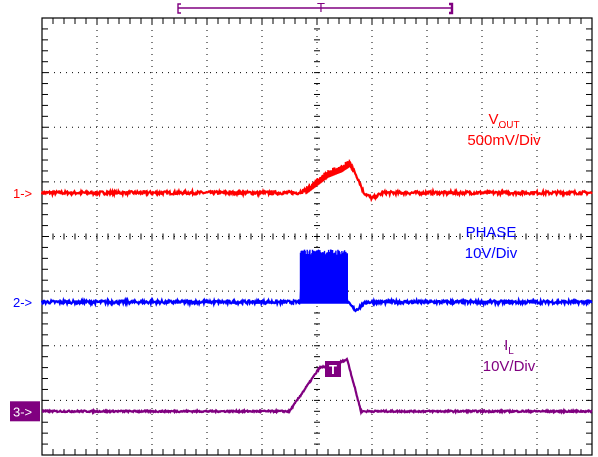  I want to click on trace-i-l, so click(317, 386).